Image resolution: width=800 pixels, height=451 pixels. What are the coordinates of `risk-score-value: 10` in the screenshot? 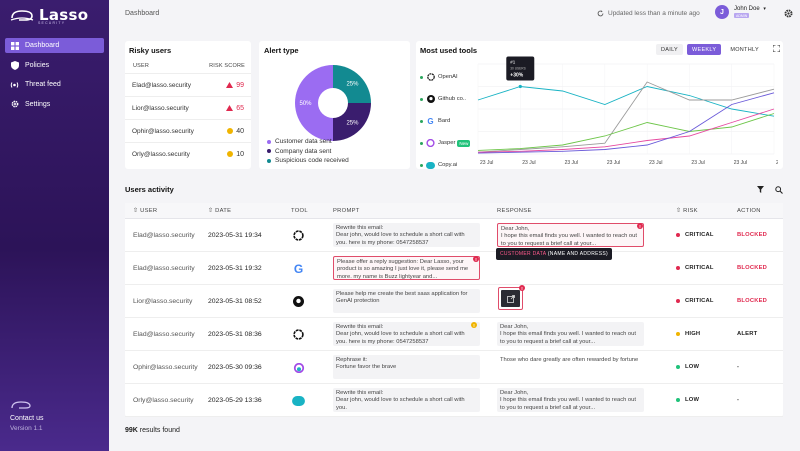 It's located at (240, 154).